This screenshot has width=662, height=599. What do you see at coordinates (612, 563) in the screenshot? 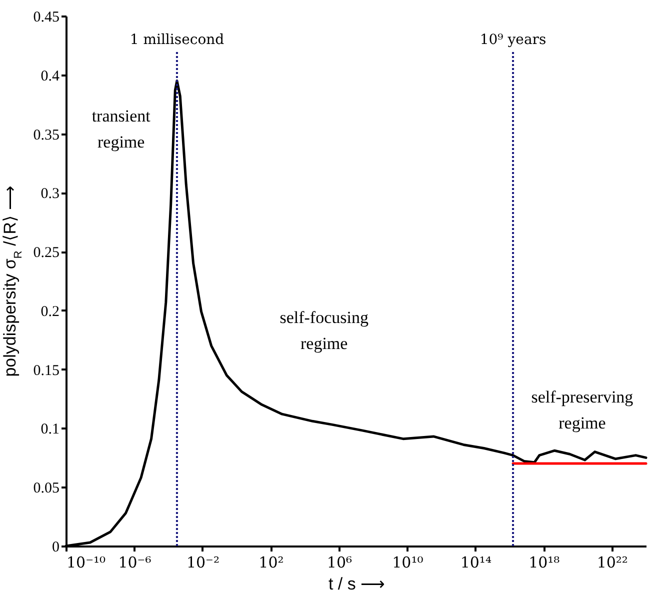
I see `x-tick-label: 10²²` at bounding box center [612, 563].